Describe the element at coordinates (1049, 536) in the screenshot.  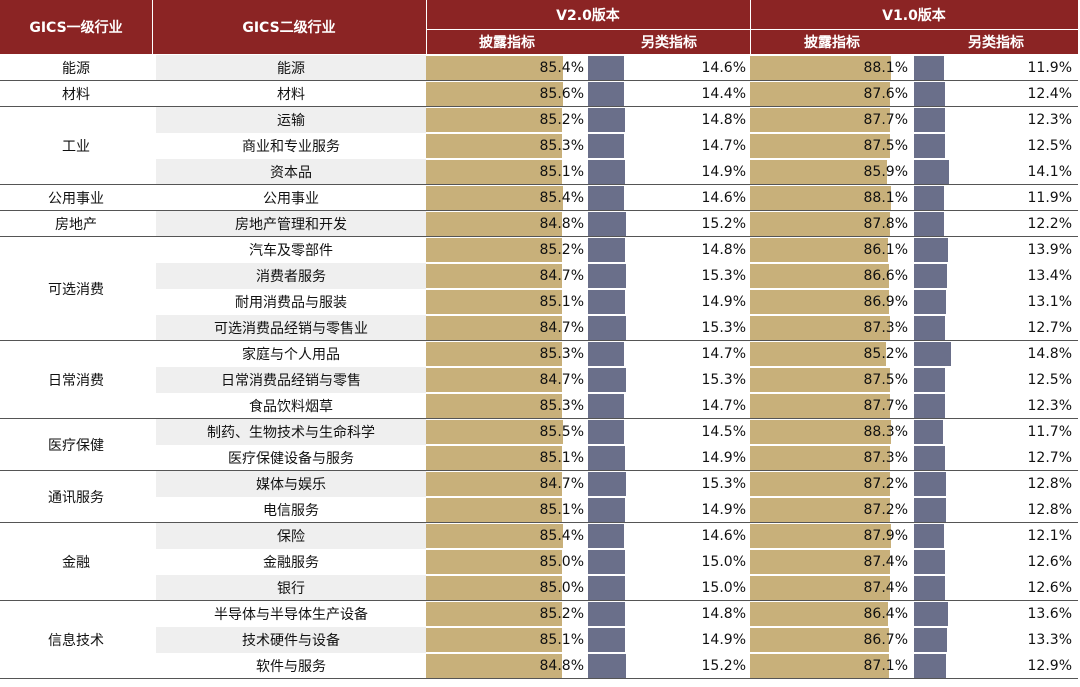
I see `v1-alternative-value: 12.1%` at that location.